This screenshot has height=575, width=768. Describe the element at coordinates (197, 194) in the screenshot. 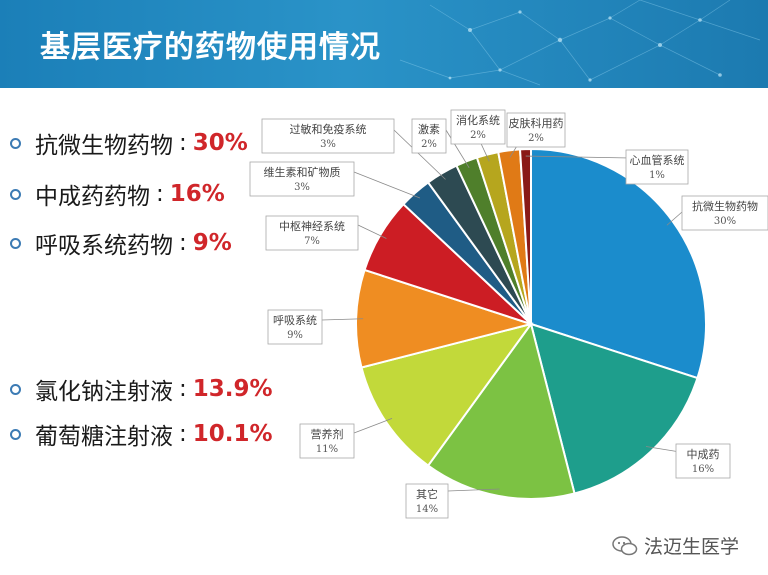

I see `bullet-value: 16%` at that location.